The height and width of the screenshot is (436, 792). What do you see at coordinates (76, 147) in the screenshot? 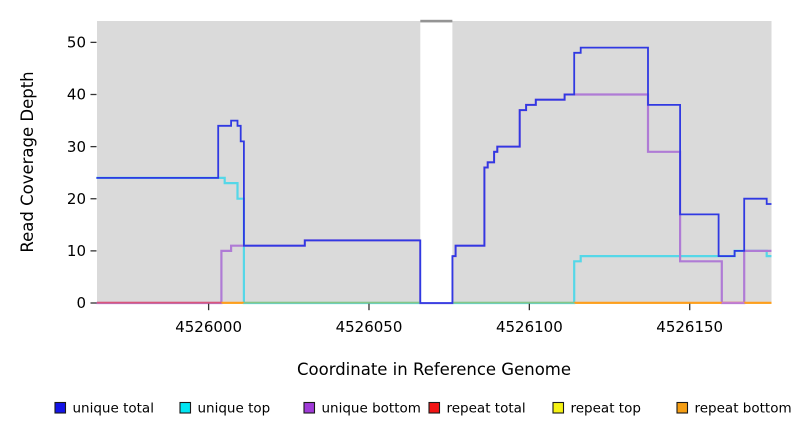
I see `y-tick-label: 30` at bounding box center [76, 147].